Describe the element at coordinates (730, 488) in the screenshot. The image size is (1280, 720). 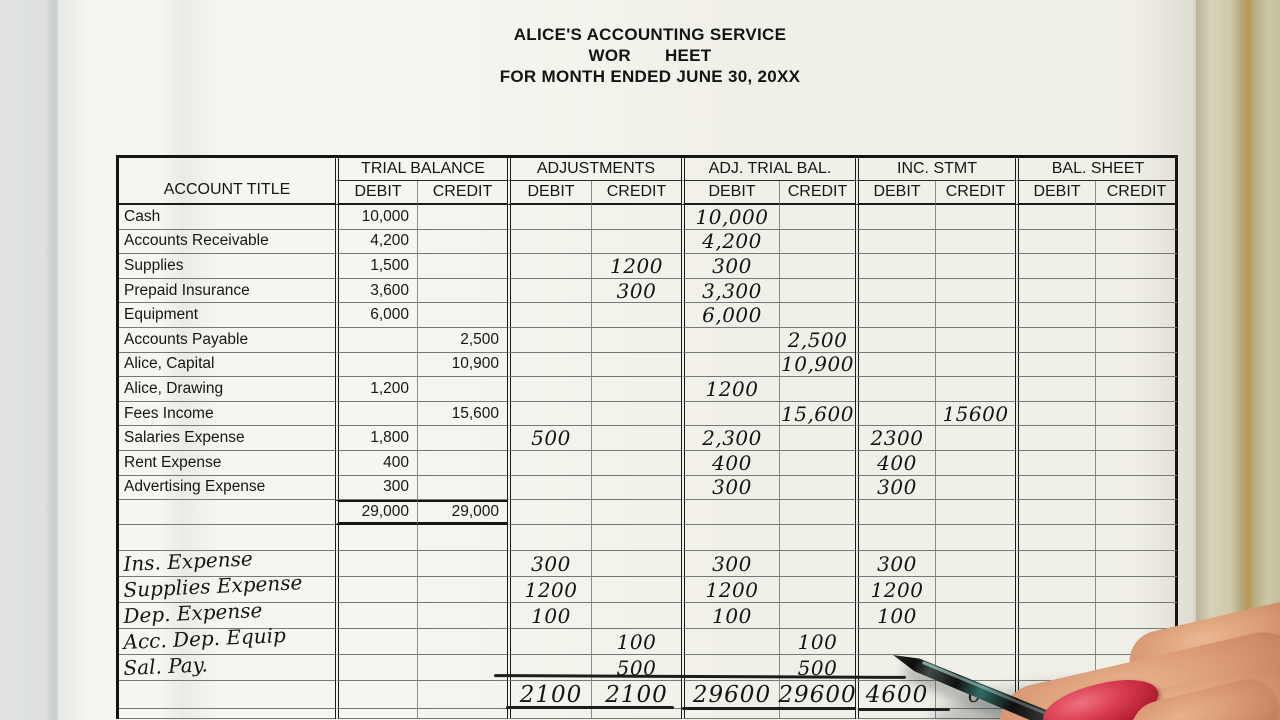
I see `amount-cell-atb_d: 300` at that location.